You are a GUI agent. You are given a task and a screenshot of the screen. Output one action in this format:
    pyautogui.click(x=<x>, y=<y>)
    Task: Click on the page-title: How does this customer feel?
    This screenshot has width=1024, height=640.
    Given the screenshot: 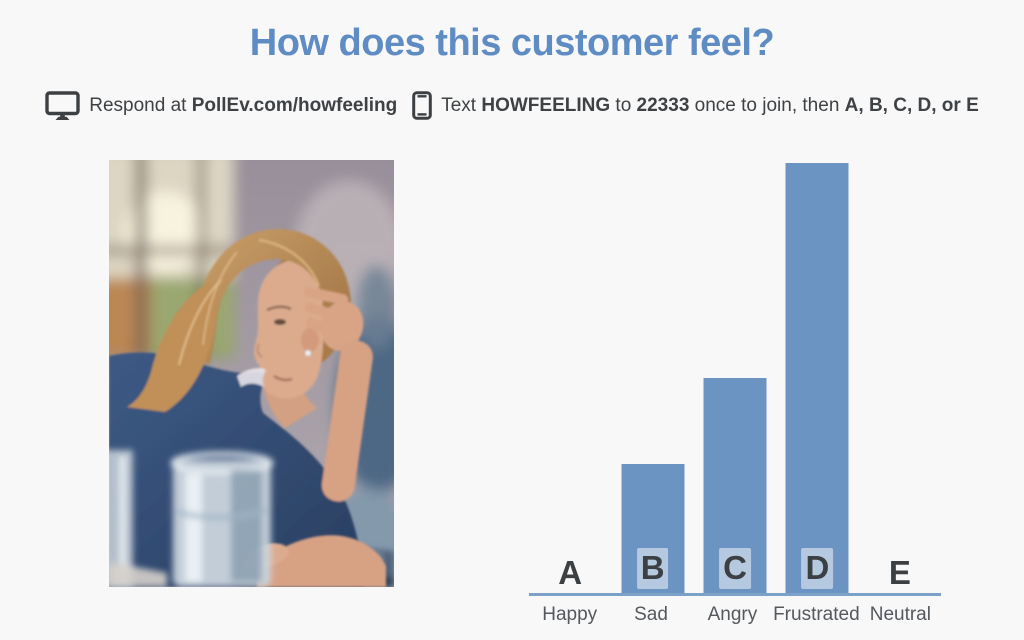 What is the action you would take?
    pyautogui.click(x=512, y=43)
    